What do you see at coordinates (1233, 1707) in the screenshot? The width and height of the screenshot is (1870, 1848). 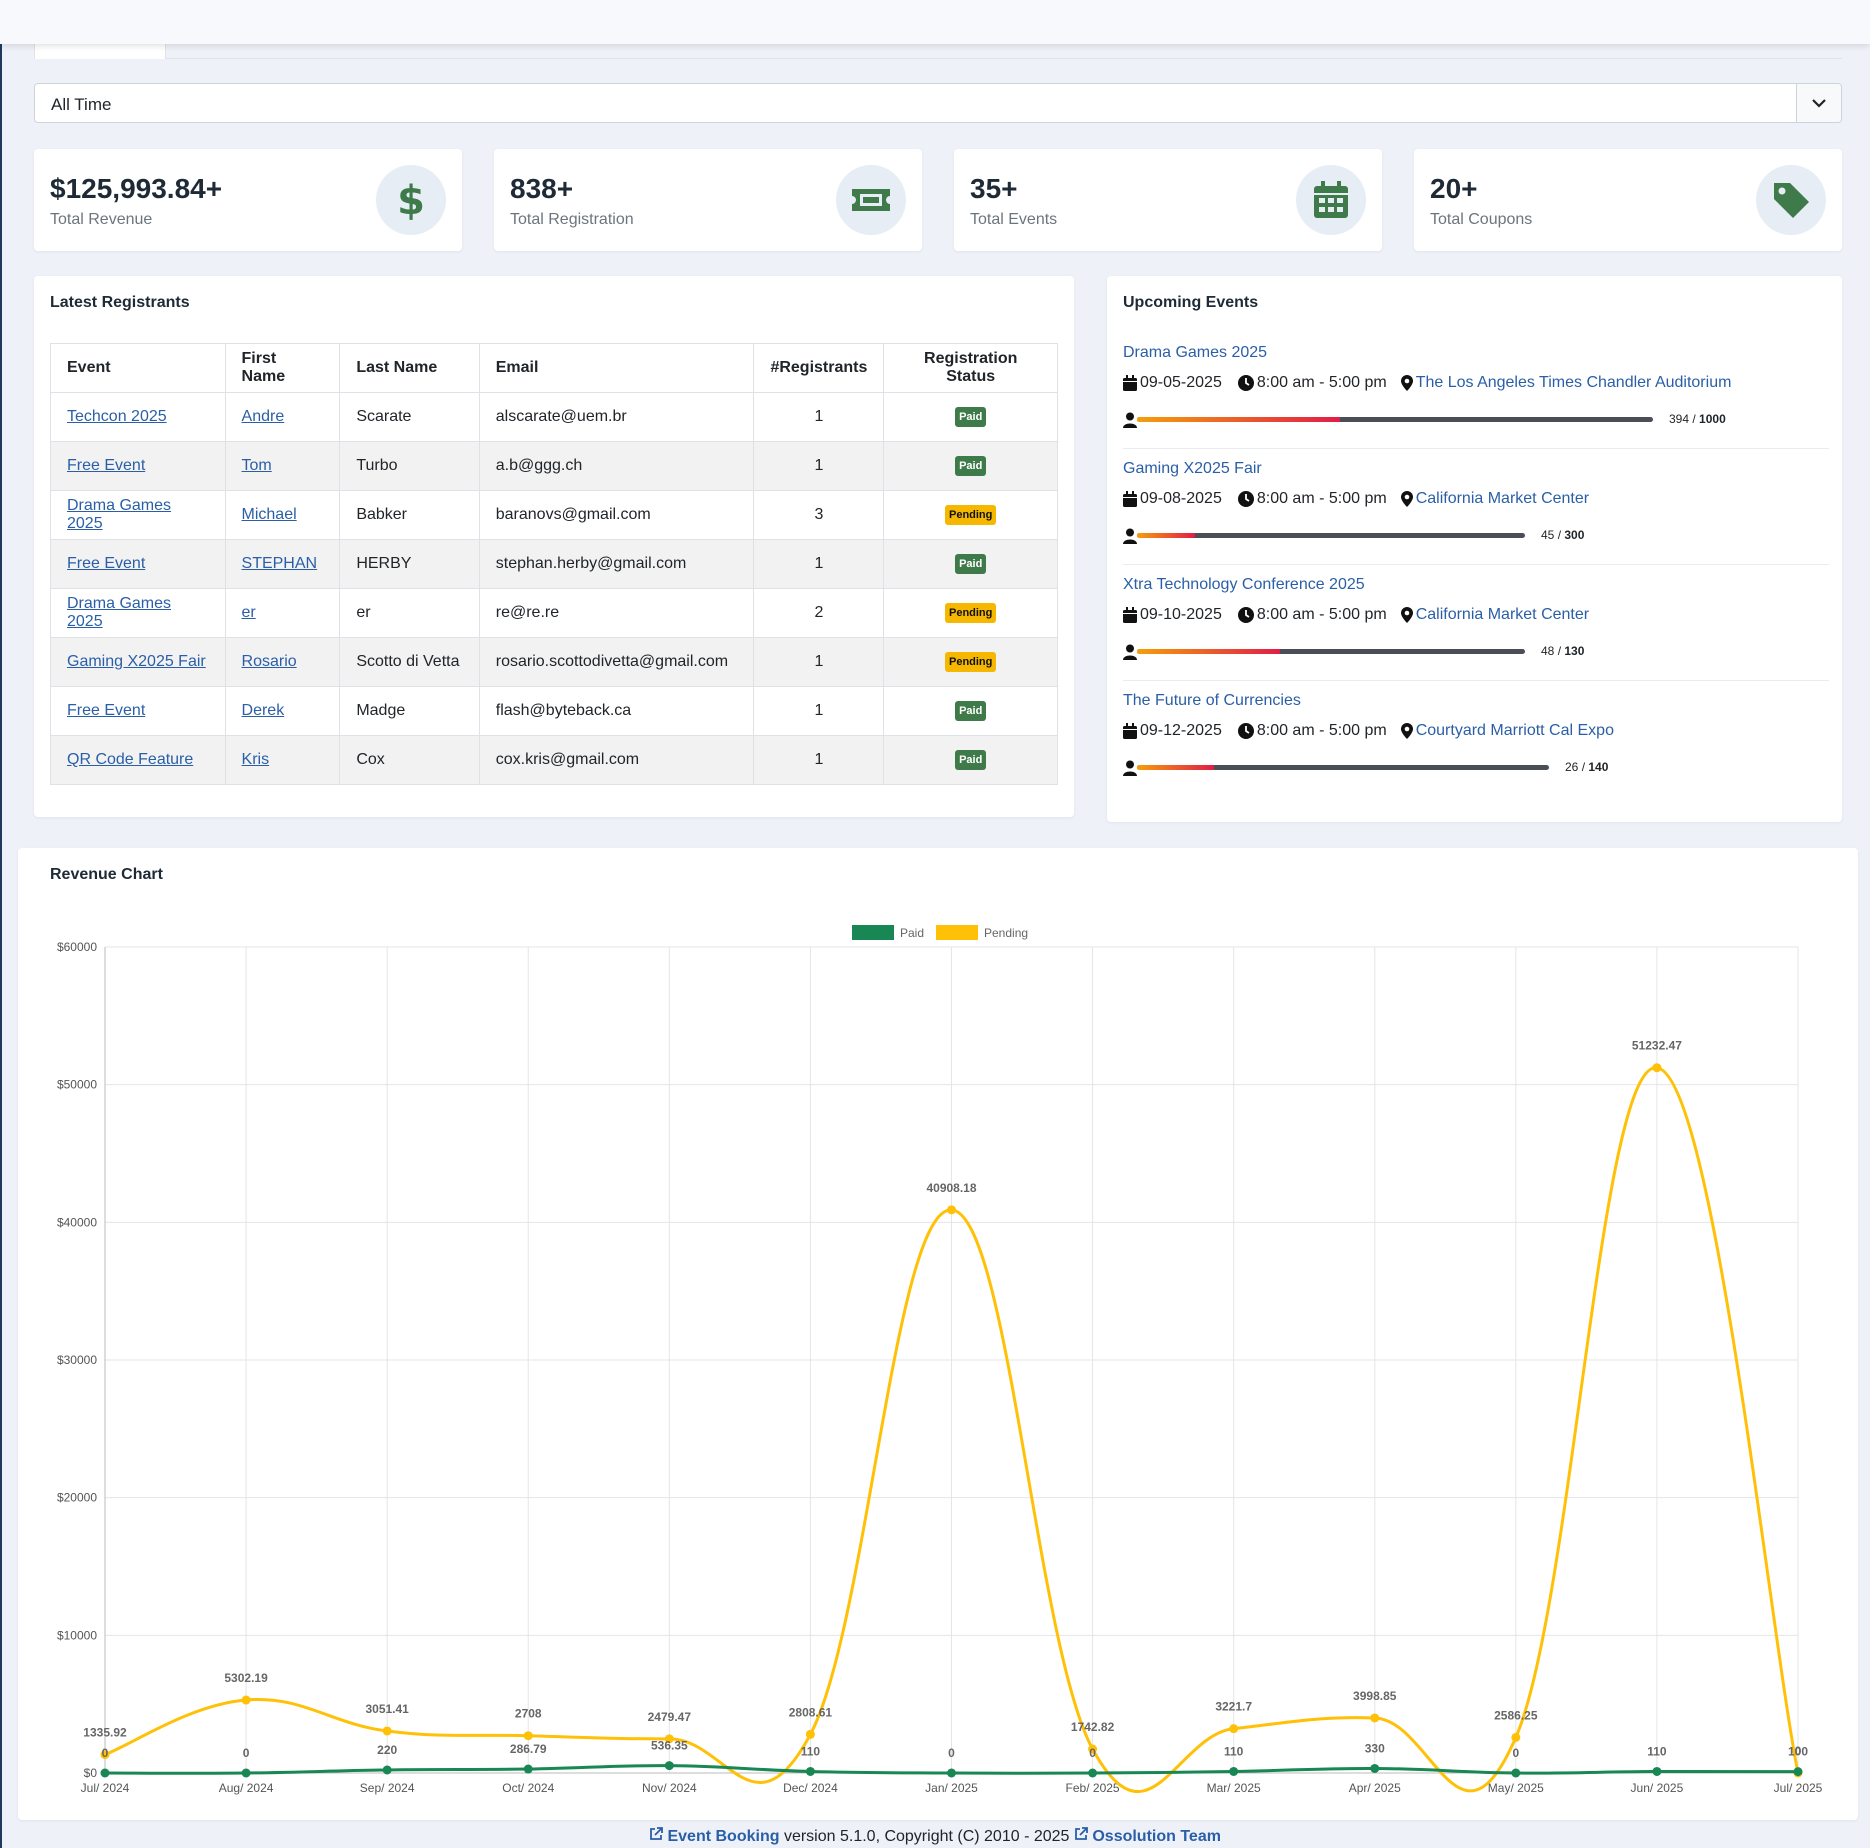 I see `data-label: 3221.7` at bounding box center [1233, 1707].